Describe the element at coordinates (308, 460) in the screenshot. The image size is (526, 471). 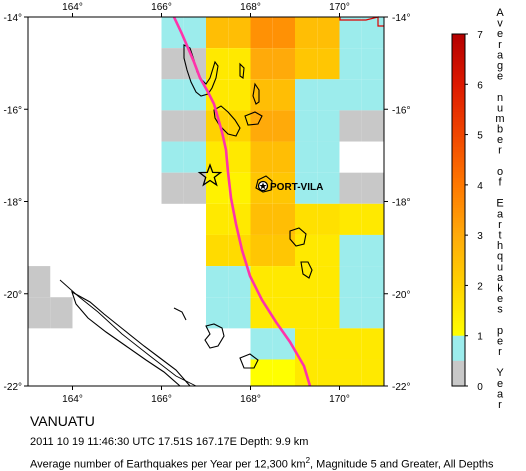
I see `description-superscript: 2` at that location.